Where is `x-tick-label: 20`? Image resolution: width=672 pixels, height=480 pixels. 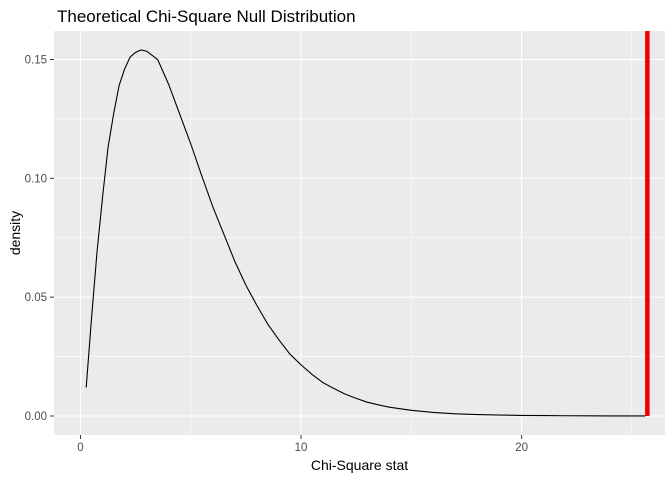 x-tick-label: 20 is located at coordinates (521, 448).